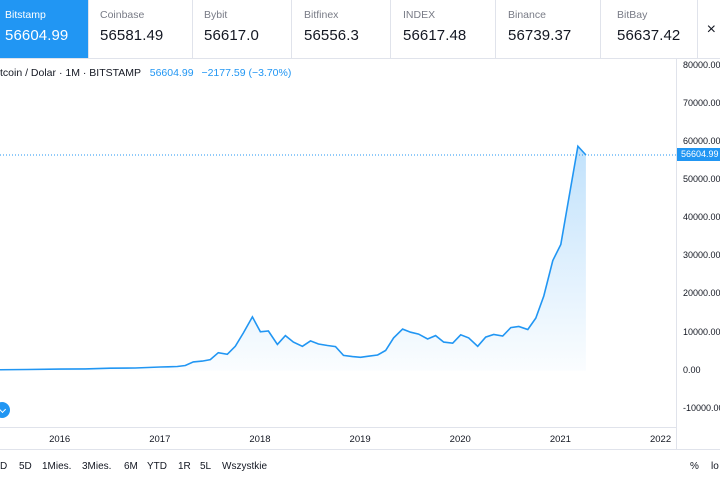  Describe the element at coordinates (37, 35) in the screenshot. I see `tab-price: 56604.99` at that location.